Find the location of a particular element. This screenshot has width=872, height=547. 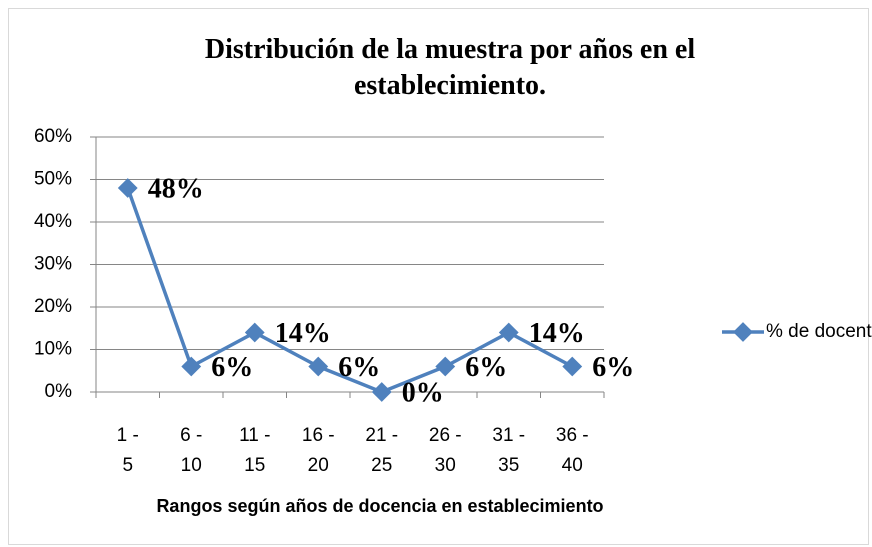

y-tick-label: 30% is located at coordinates (53, 264).